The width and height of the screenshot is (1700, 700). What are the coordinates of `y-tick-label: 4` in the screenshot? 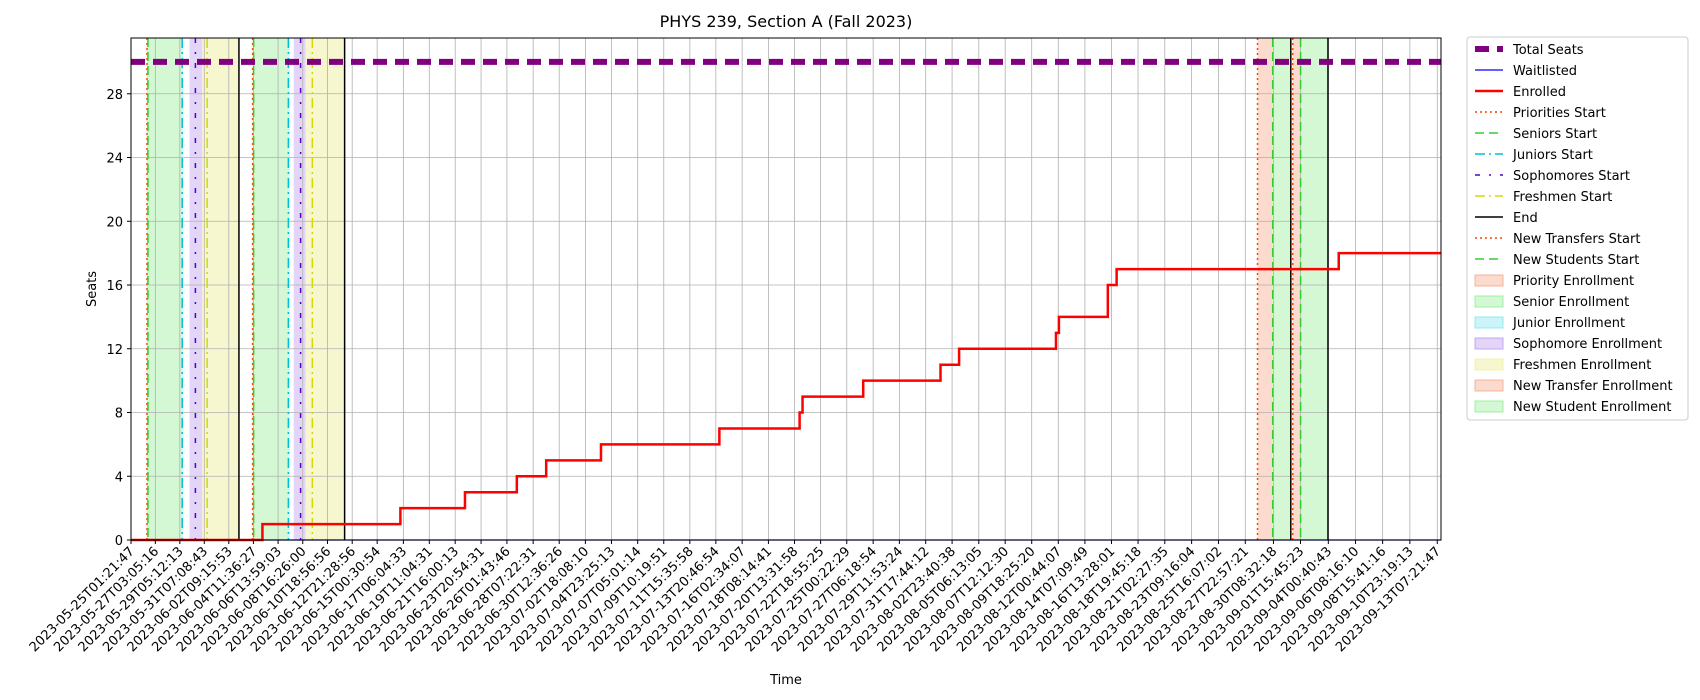 It's located at (119, 477).